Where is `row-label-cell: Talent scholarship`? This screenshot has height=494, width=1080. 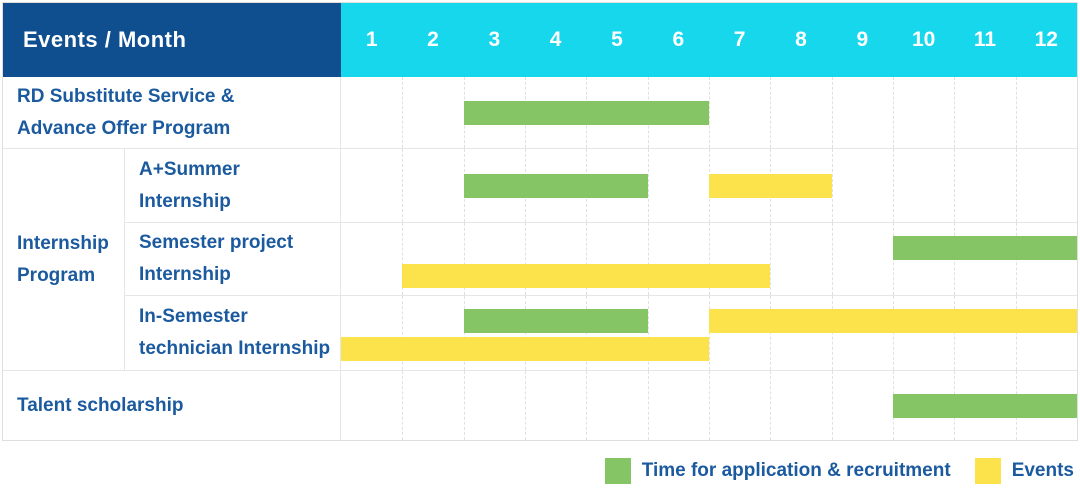 row-label-cell: Talent scholarship is located at coordinates (172, 405).